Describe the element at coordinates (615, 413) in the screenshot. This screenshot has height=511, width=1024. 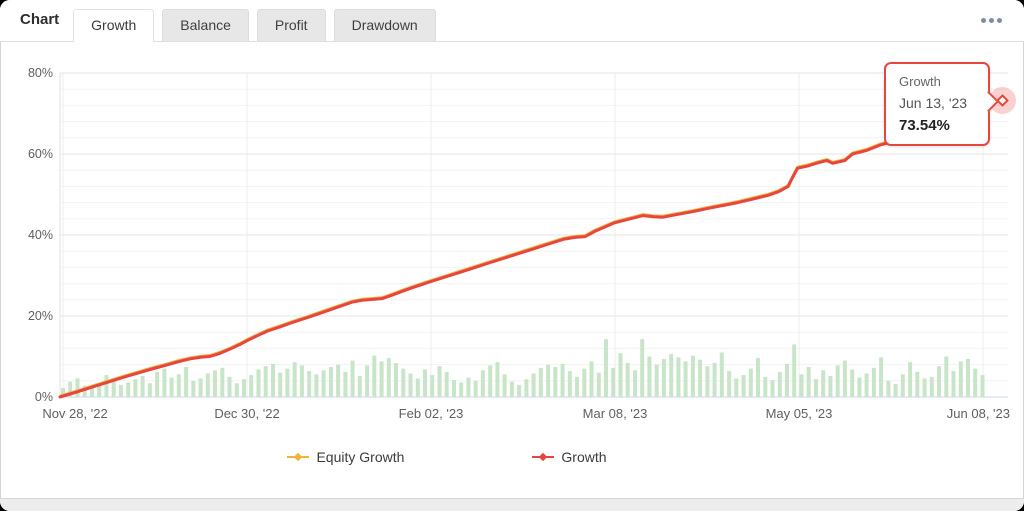
I see `svg-text: Mar 08, '23` at that location.